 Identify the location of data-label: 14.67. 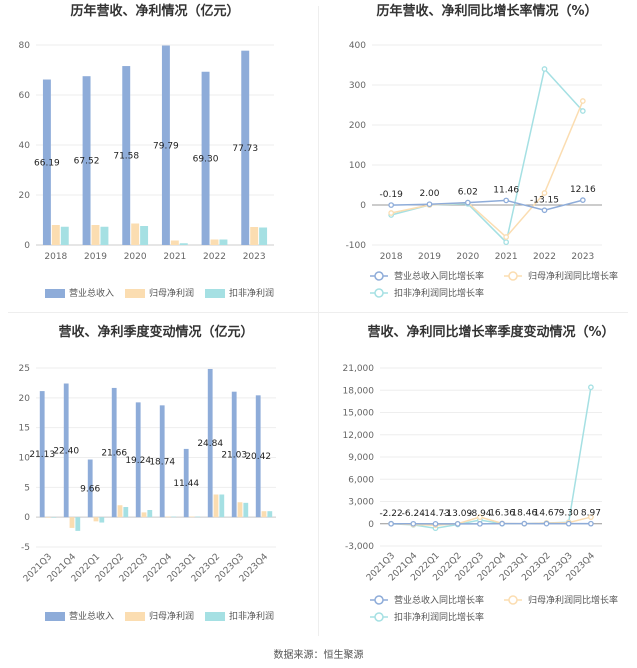
(547, 514).